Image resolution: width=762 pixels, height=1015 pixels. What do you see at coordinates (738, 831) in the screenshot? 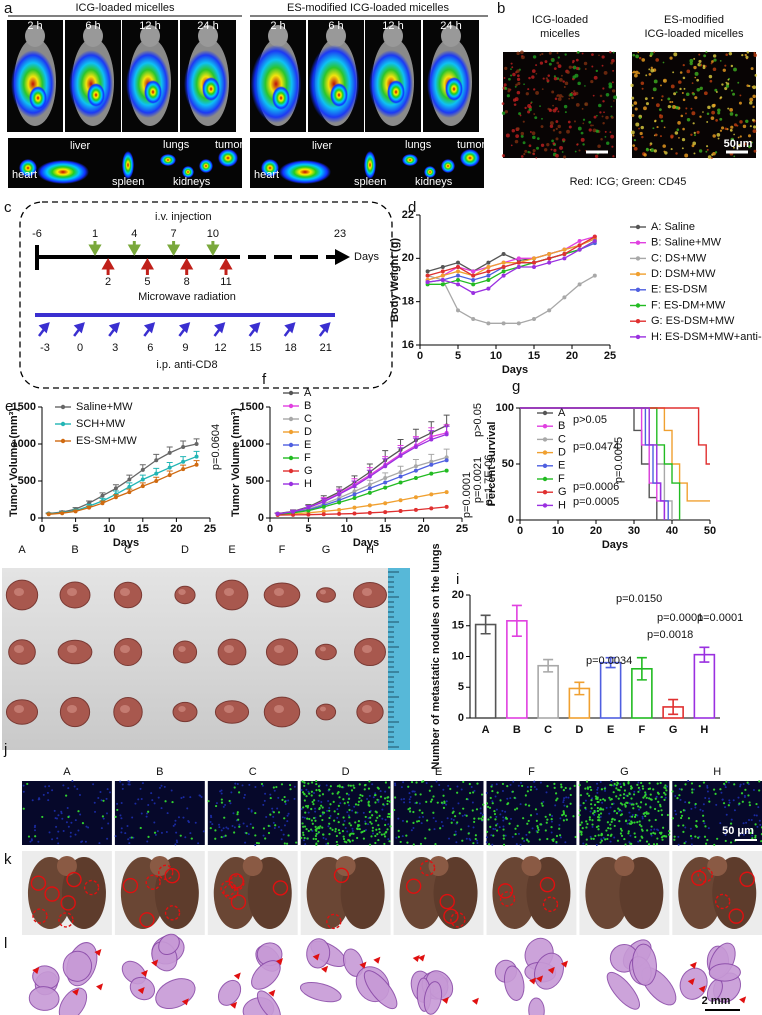
I see `scale-label: 50 μm` at bounding box center [738, 831].